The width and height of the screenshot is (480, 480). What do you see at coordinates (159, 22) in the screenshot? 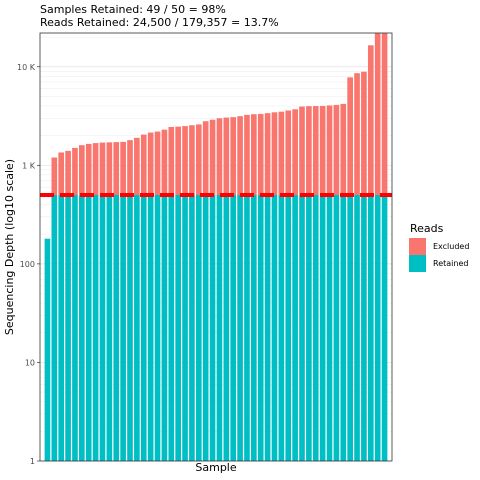
I see `reads-retained-text: Reads Retained: 24,500 / 179,357 = 13.7%` at bounding box center [159, 22].